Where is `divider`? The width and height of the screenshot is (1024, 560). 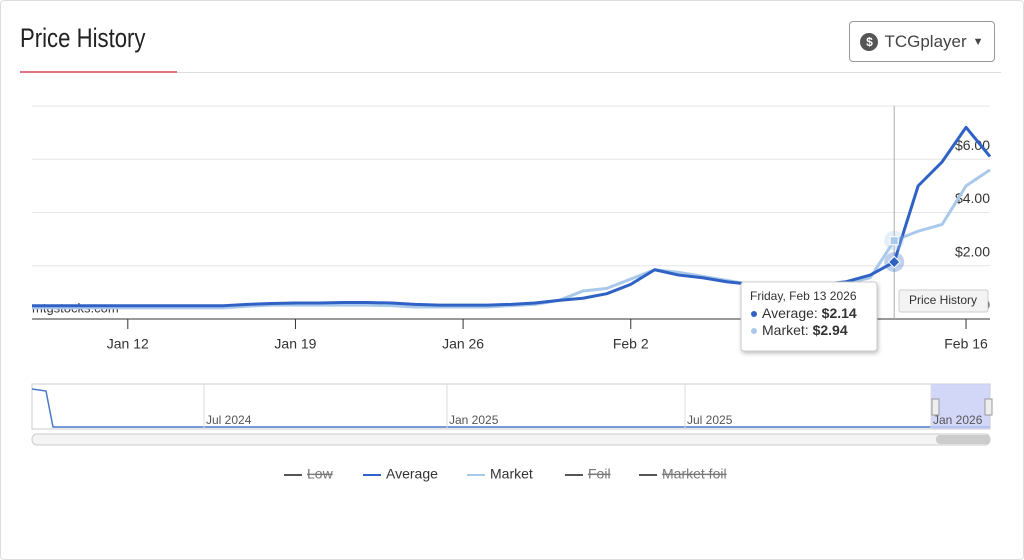
divider is located at coordinates (510, 72).